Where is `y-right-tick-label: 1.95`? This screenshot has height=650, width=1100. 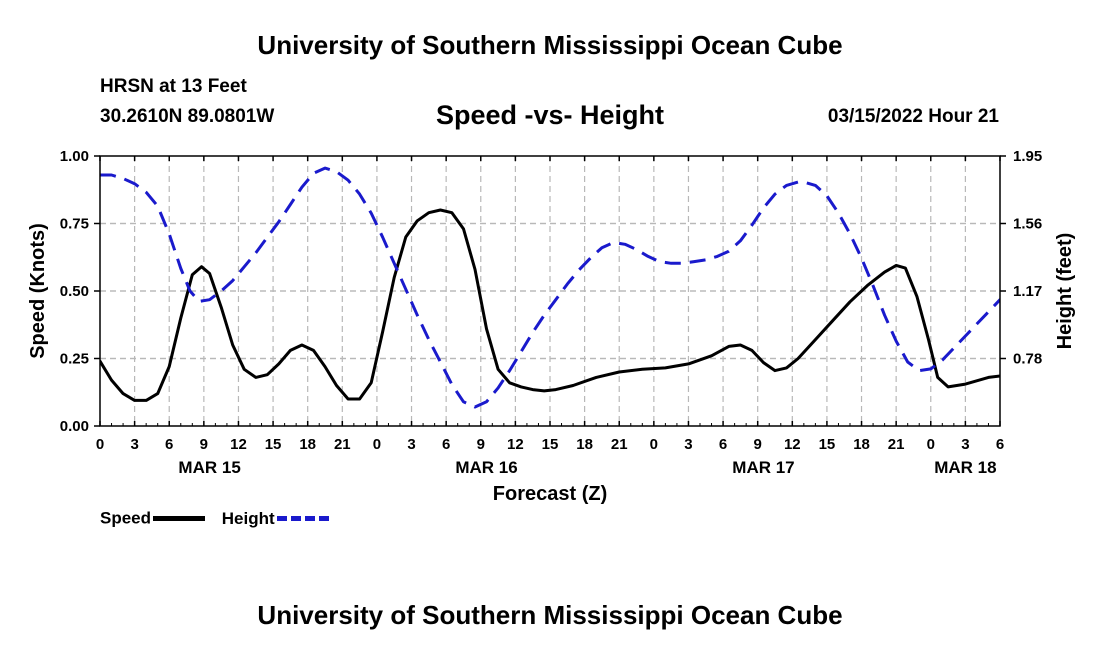 y-right-tick-label: 1.95 is located at coordinates (1027, 156).